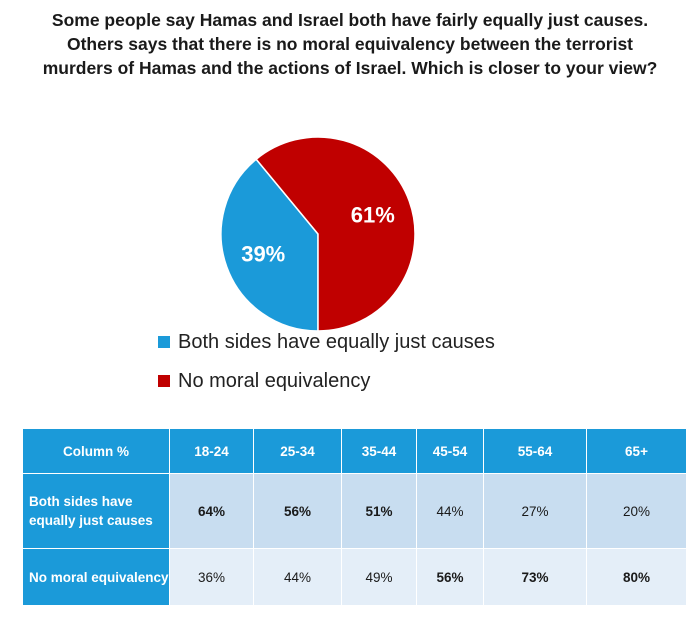 The height and width of the screenshot is (620, 697). Describe the element at coordinates (211, 577) in the screenshot. I see `table-cell: 36%` at that location.